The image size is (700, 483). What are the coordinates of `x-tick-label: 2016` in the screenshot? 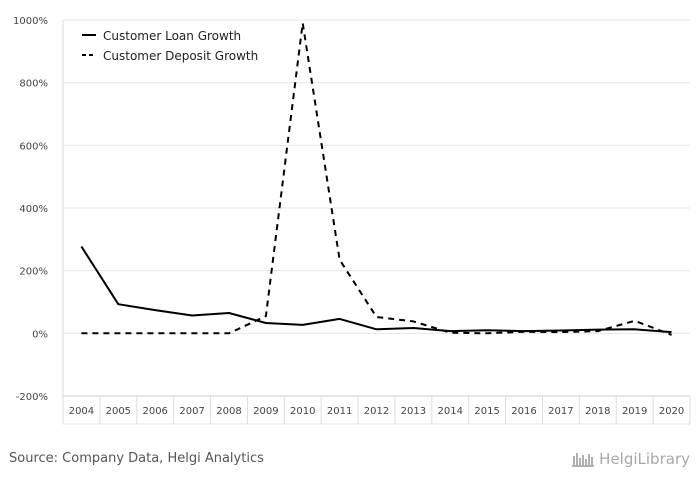 It's located at (523, 411).